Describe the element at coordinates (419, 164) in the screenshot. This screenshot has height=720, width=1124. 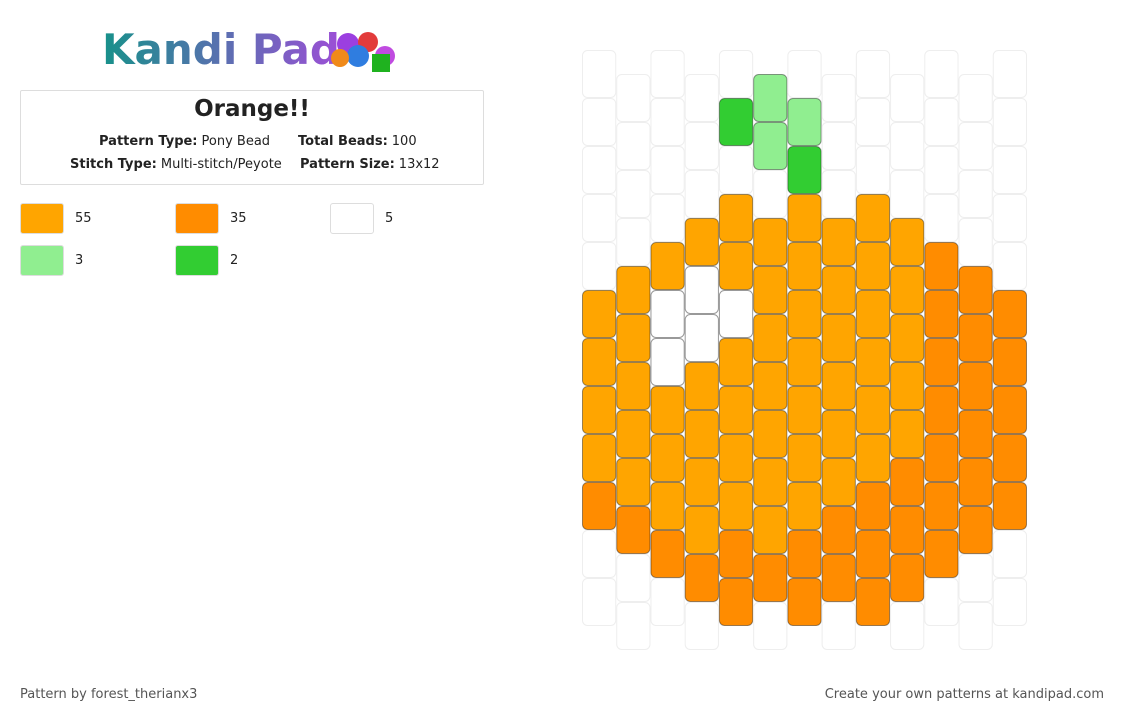
I see `info-value: 13x12` at that location.